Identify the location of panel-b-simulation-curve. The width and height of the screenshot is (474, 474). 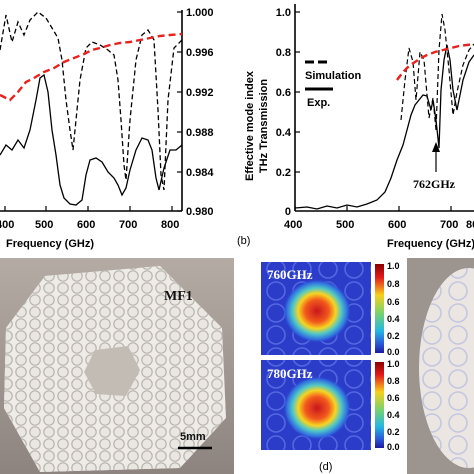
(437, 72).